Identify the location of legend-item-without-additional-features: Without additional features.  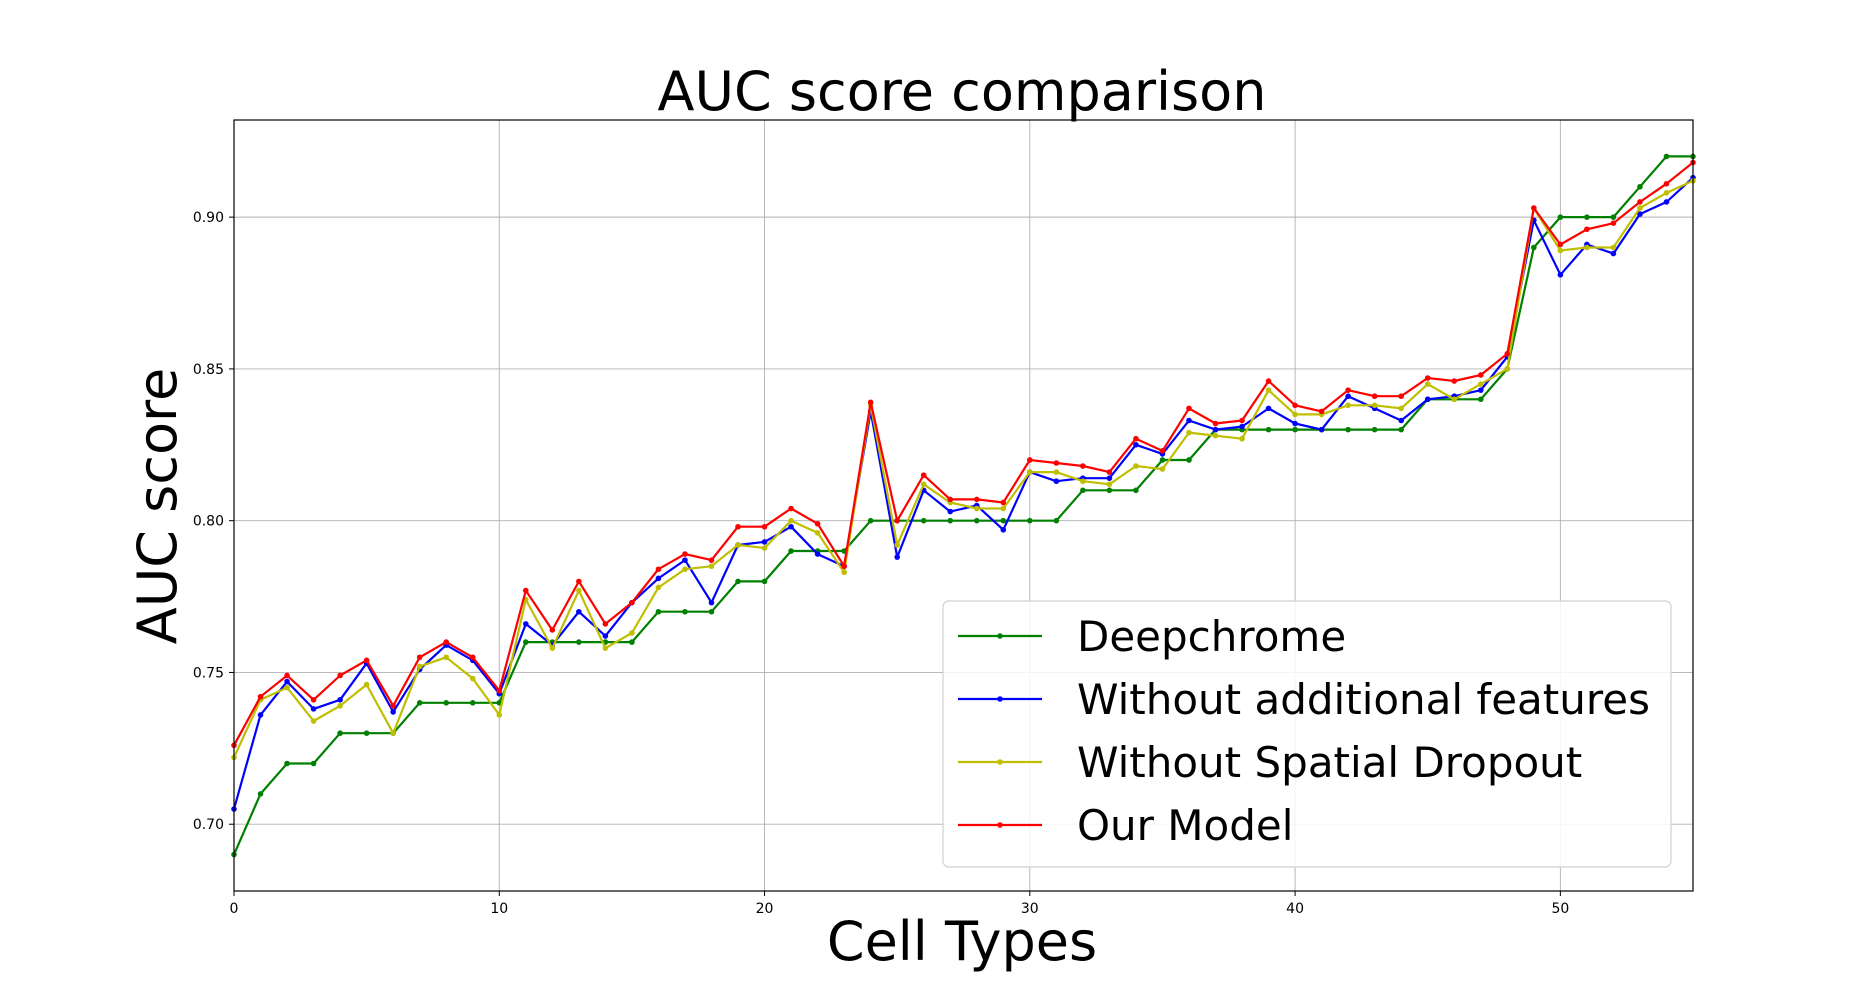
(1304, 699).